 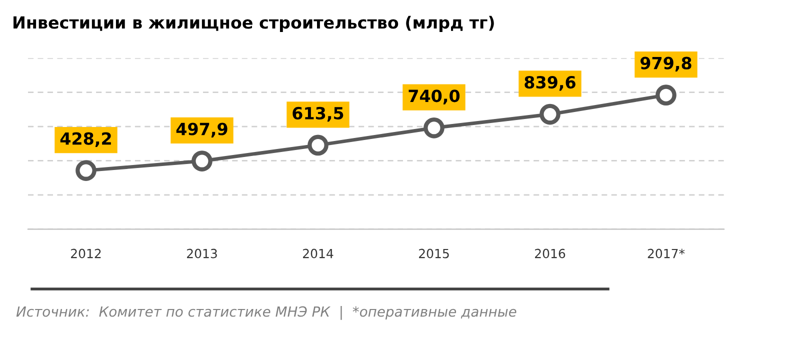 I want to click on data-label: 613,5, so click(x=318, y=114).